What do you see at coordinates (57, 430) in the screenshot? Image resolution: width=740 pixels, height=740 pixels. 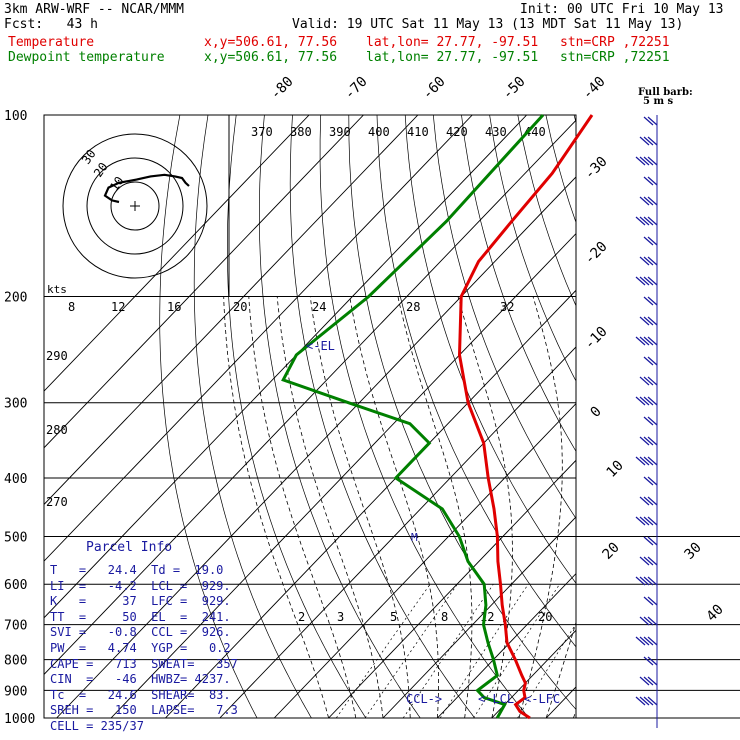 I see `theta-label: 280` at bounding box center [57, 430].